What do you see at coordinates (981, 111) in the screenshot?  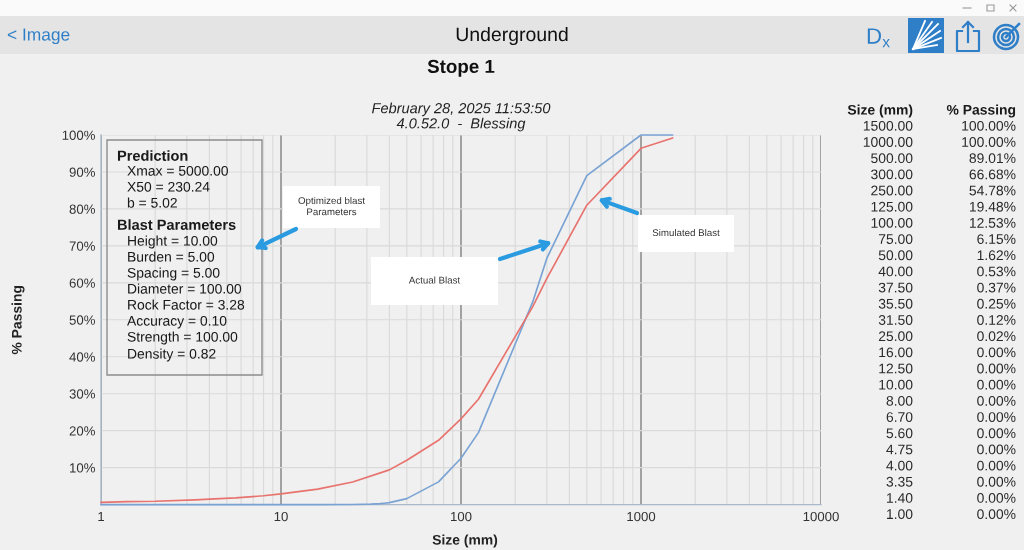 I see `text: % Passing` at bounding box center [981, 111].